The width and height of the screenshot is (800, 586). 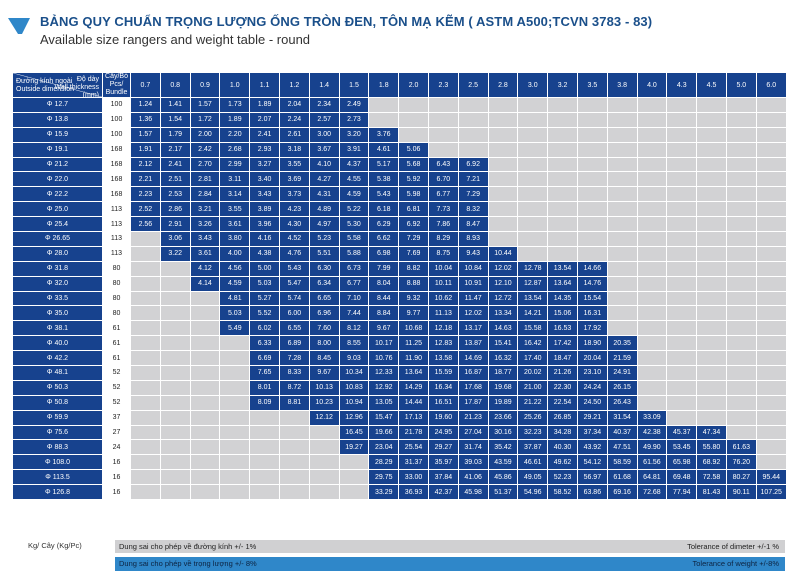 What do you see at coordinates (324, 358) in the screenshot?
I see `weight-cell: 8.45` at bounding box center [324, 358].